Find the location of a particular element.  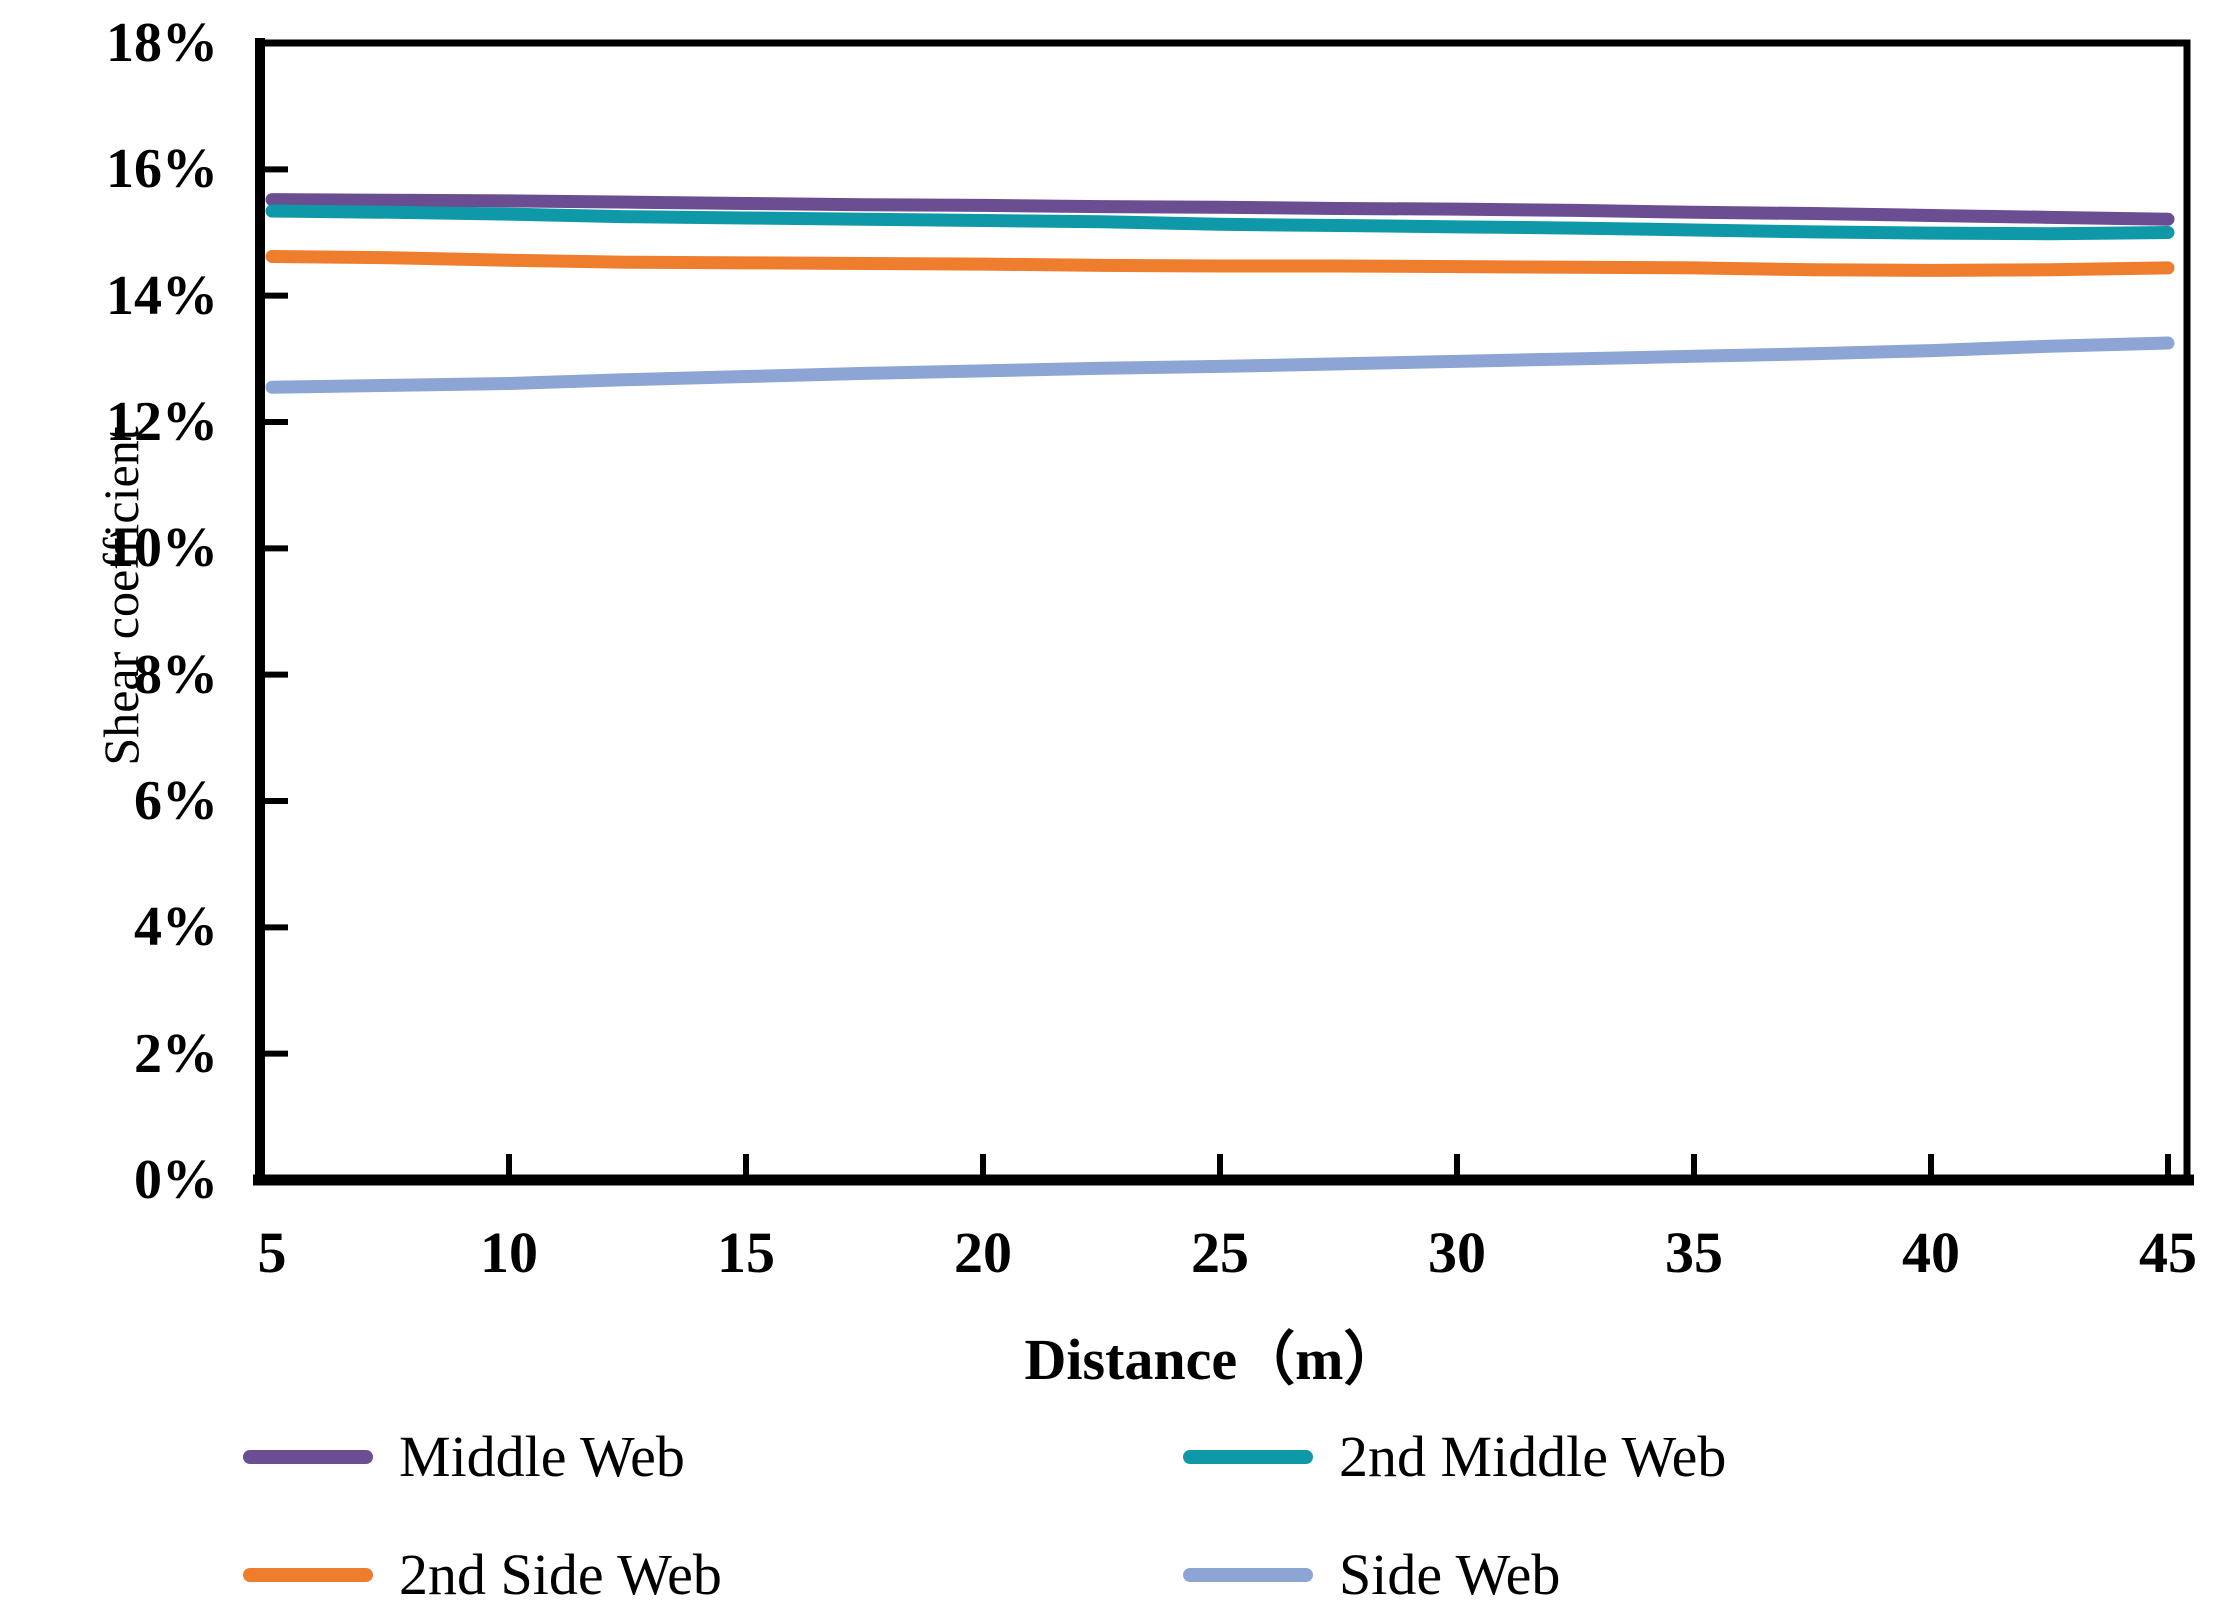

y-tick-label: 4% is located at coordinates (176, 927).